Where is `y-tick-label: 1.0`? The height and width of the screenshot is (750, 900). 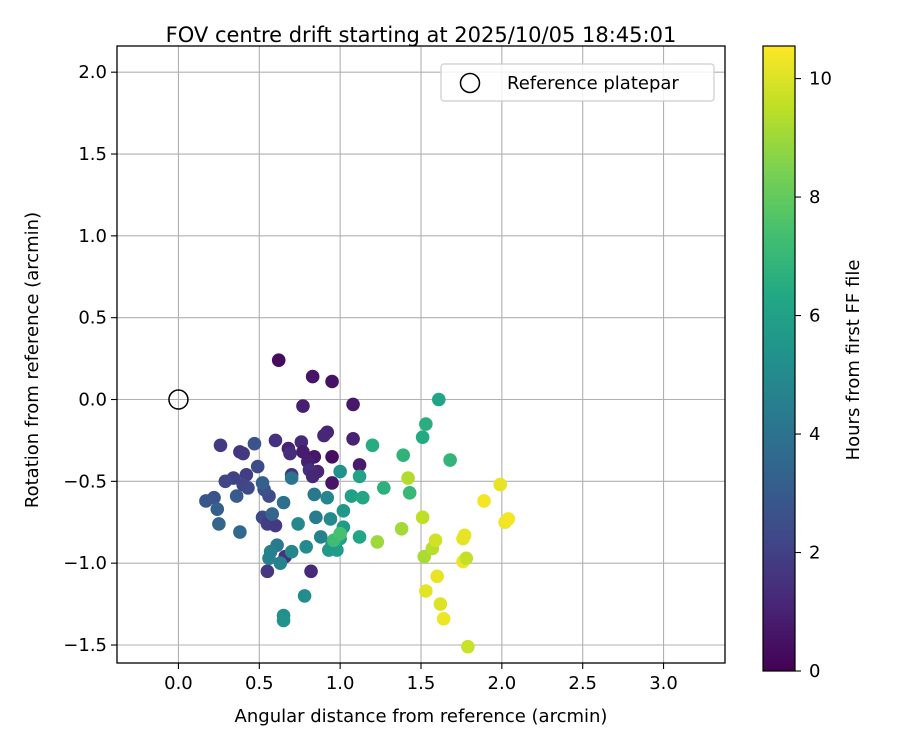
y-tick-label: 1.0 is located at coordinates (92, 236).